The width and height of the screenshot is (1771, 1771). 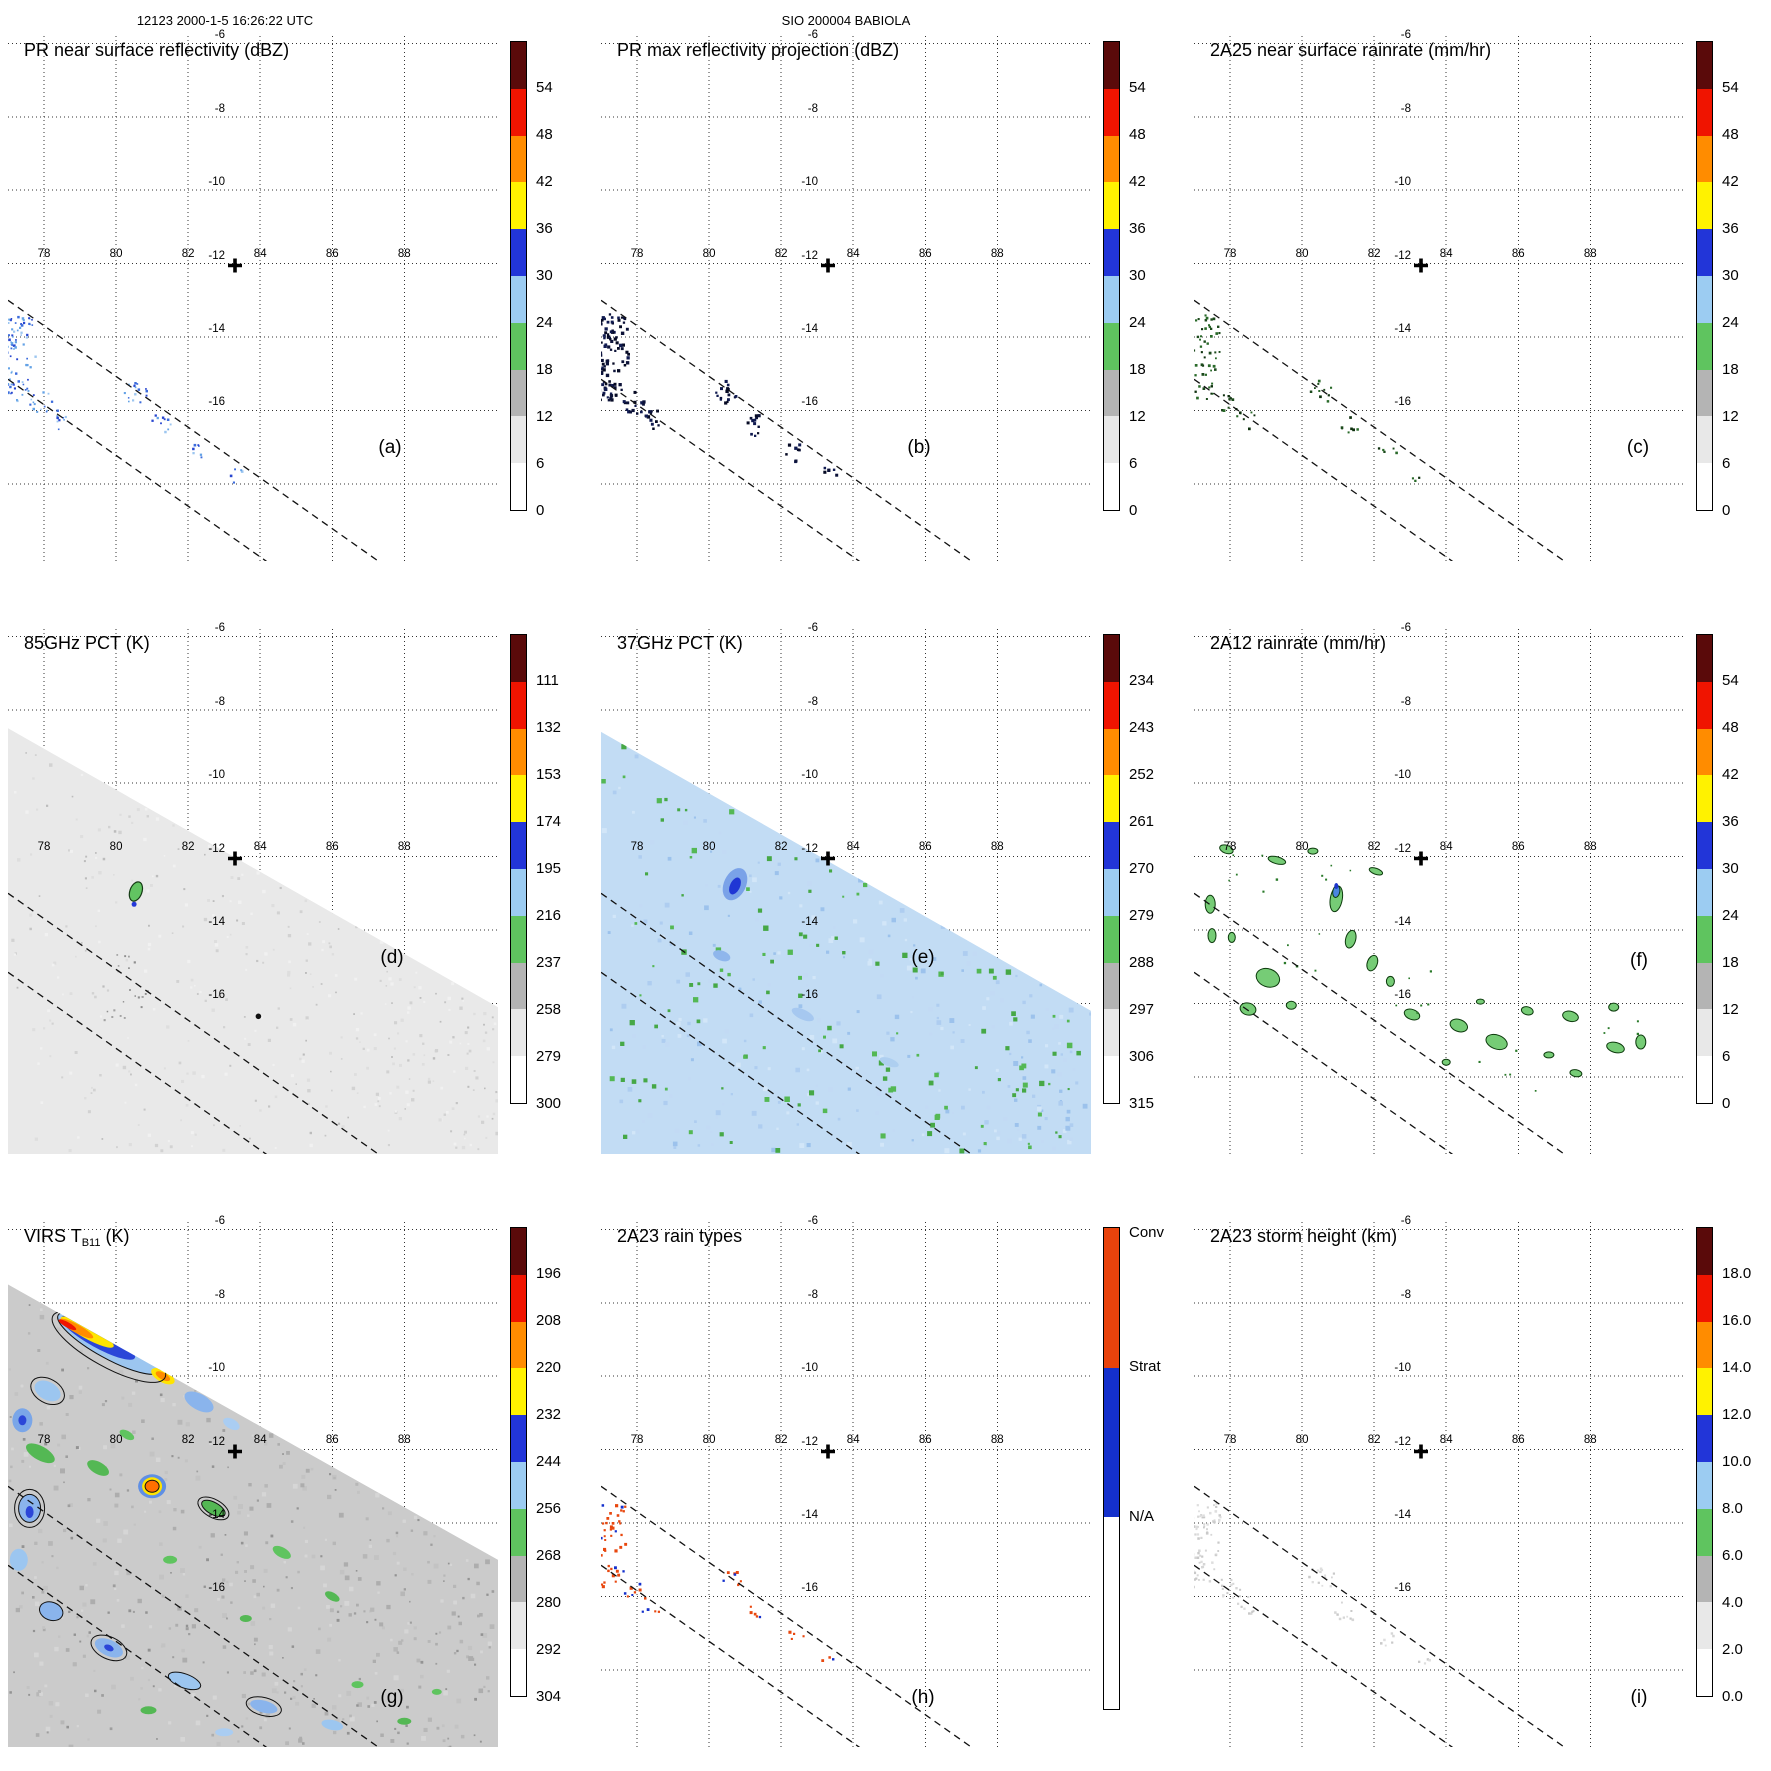 What do you see at coordinates (216, 1588) in the screenshot?
I see `lat-tick-label: -16` at bounding box center [216, 1588].